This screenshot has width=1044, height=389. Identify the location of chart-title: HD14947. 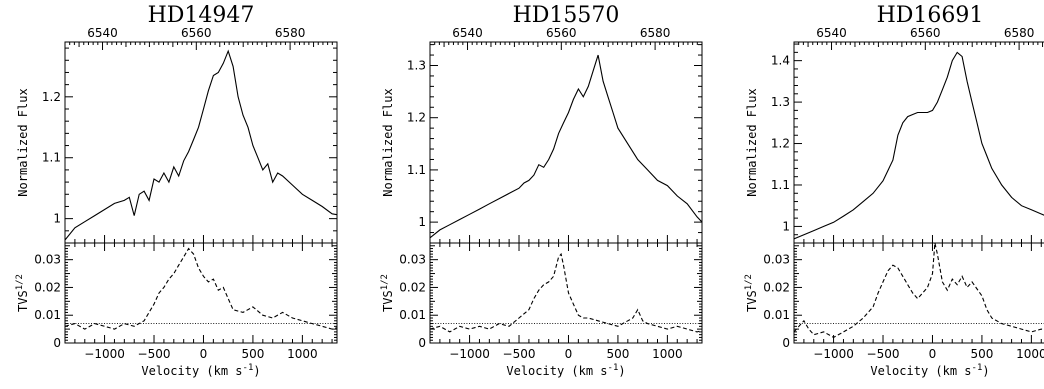
(201, 15).